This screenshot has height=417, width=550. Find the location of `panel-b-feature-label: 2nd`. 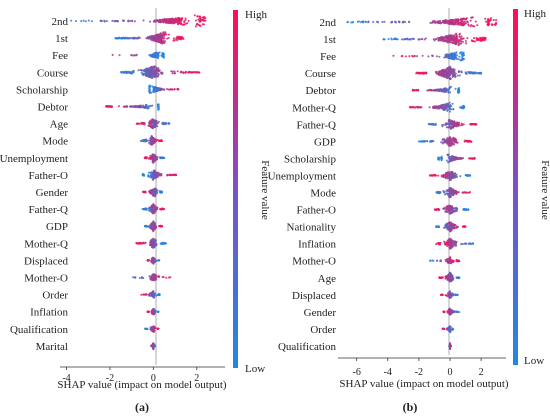

panel-b-feature-label: 2nd is located at coordinates (328, 23).